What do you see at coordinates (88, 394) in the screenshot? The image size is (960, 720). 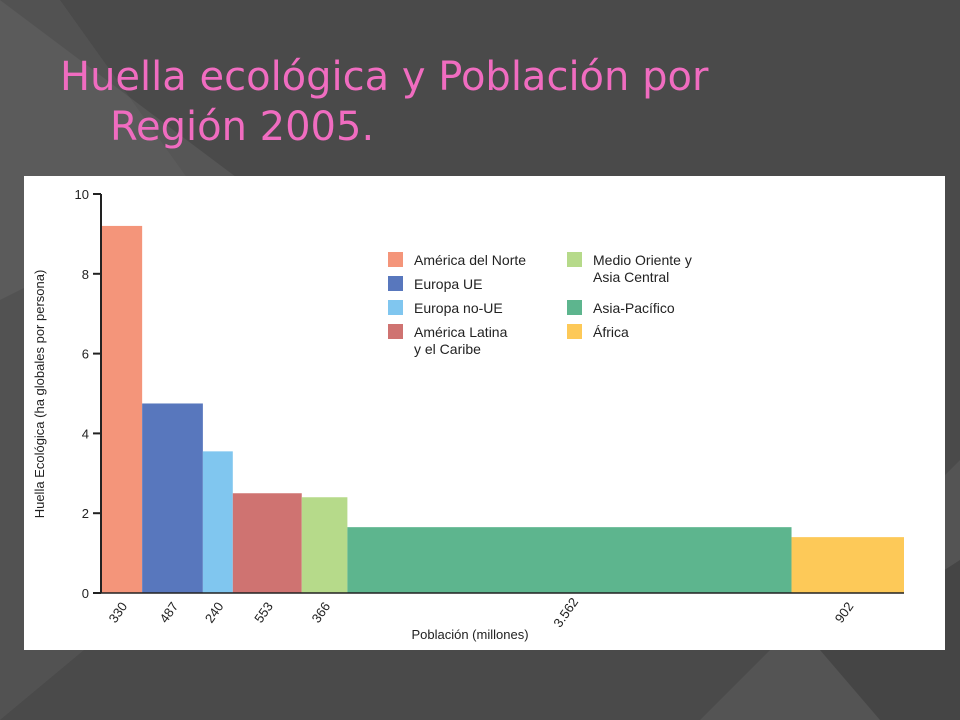 I see `y-ticks-group: 0 2 4 6 8 10` at bounding box center [88, 394].